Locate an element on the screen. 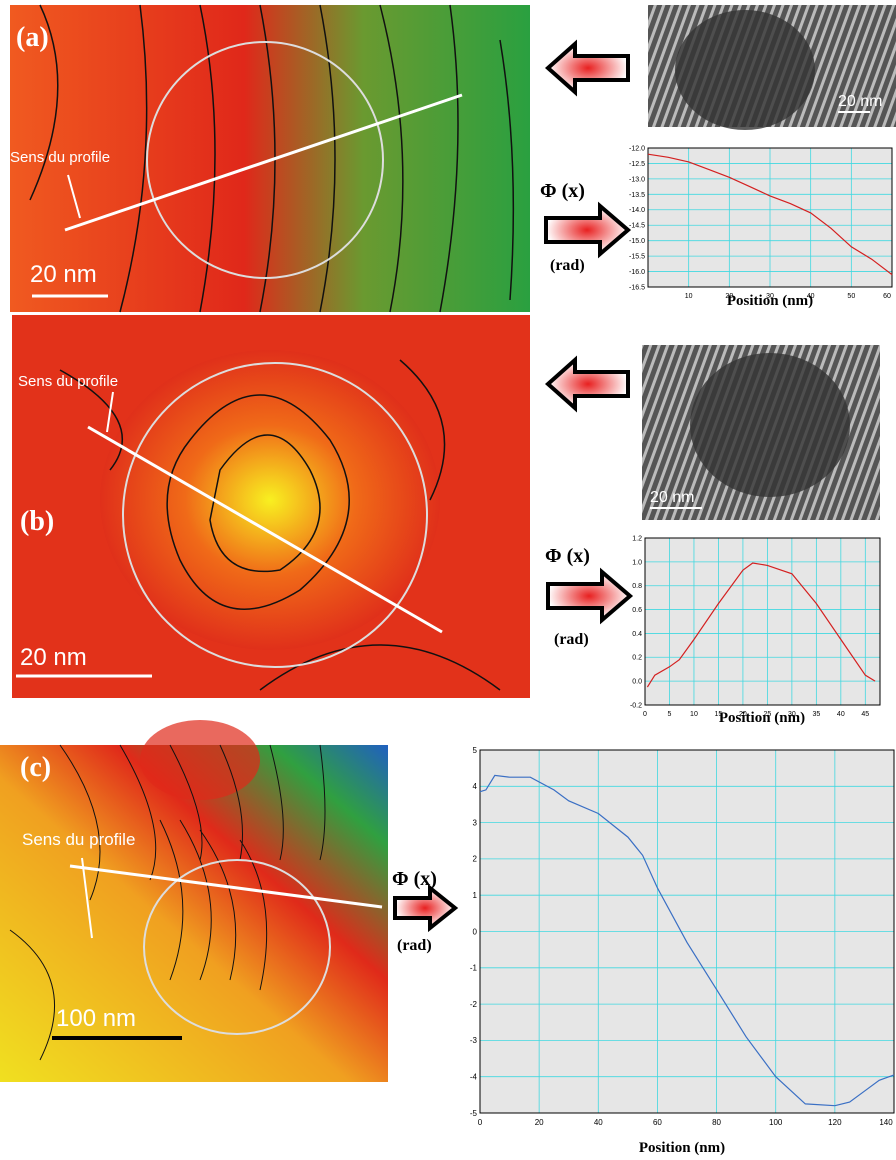  y-tick-label: 1.0 is located at coordinates (637, 562).